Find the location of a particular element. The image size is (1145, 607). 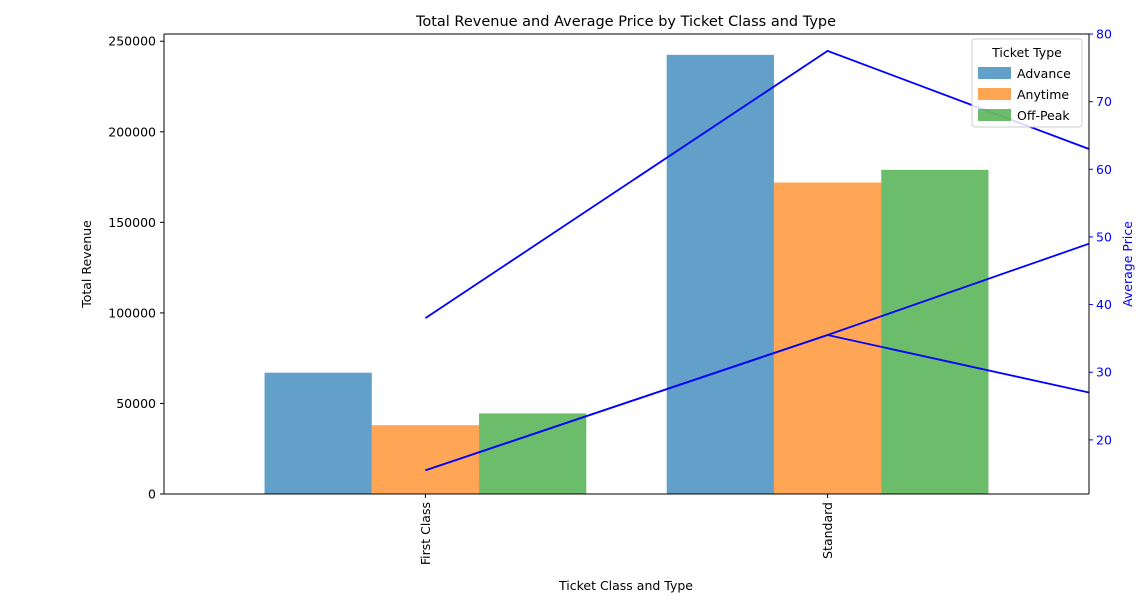

legend: Ticket Type Advance Anytime Off-Peak is located at coordinates (1027, 83).